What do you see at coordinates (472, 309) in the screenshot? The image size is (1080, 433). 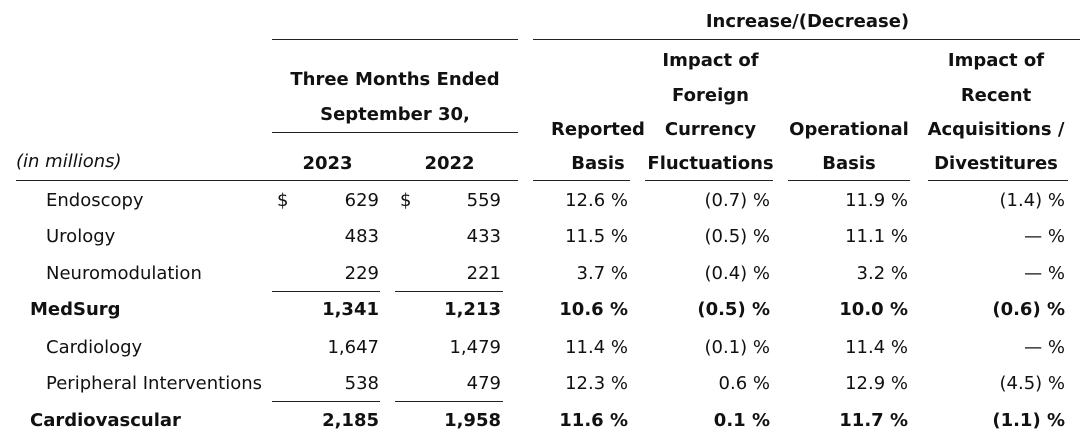 I see `value-2022: 1,213` at bounding box center [472, 309].